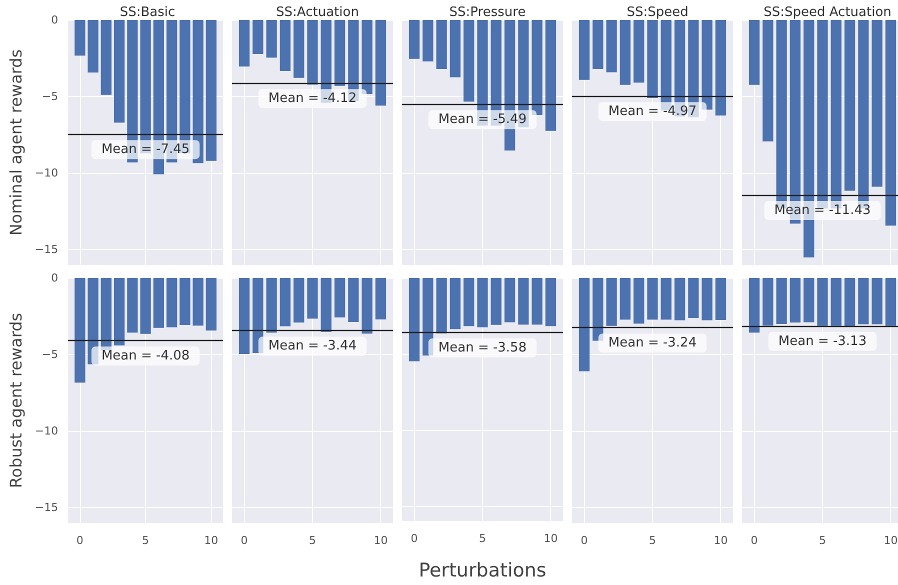 This screenshot has width=898, height=585. I want to click on ref-line-label: Mean = -5.49, so click(482, 120).